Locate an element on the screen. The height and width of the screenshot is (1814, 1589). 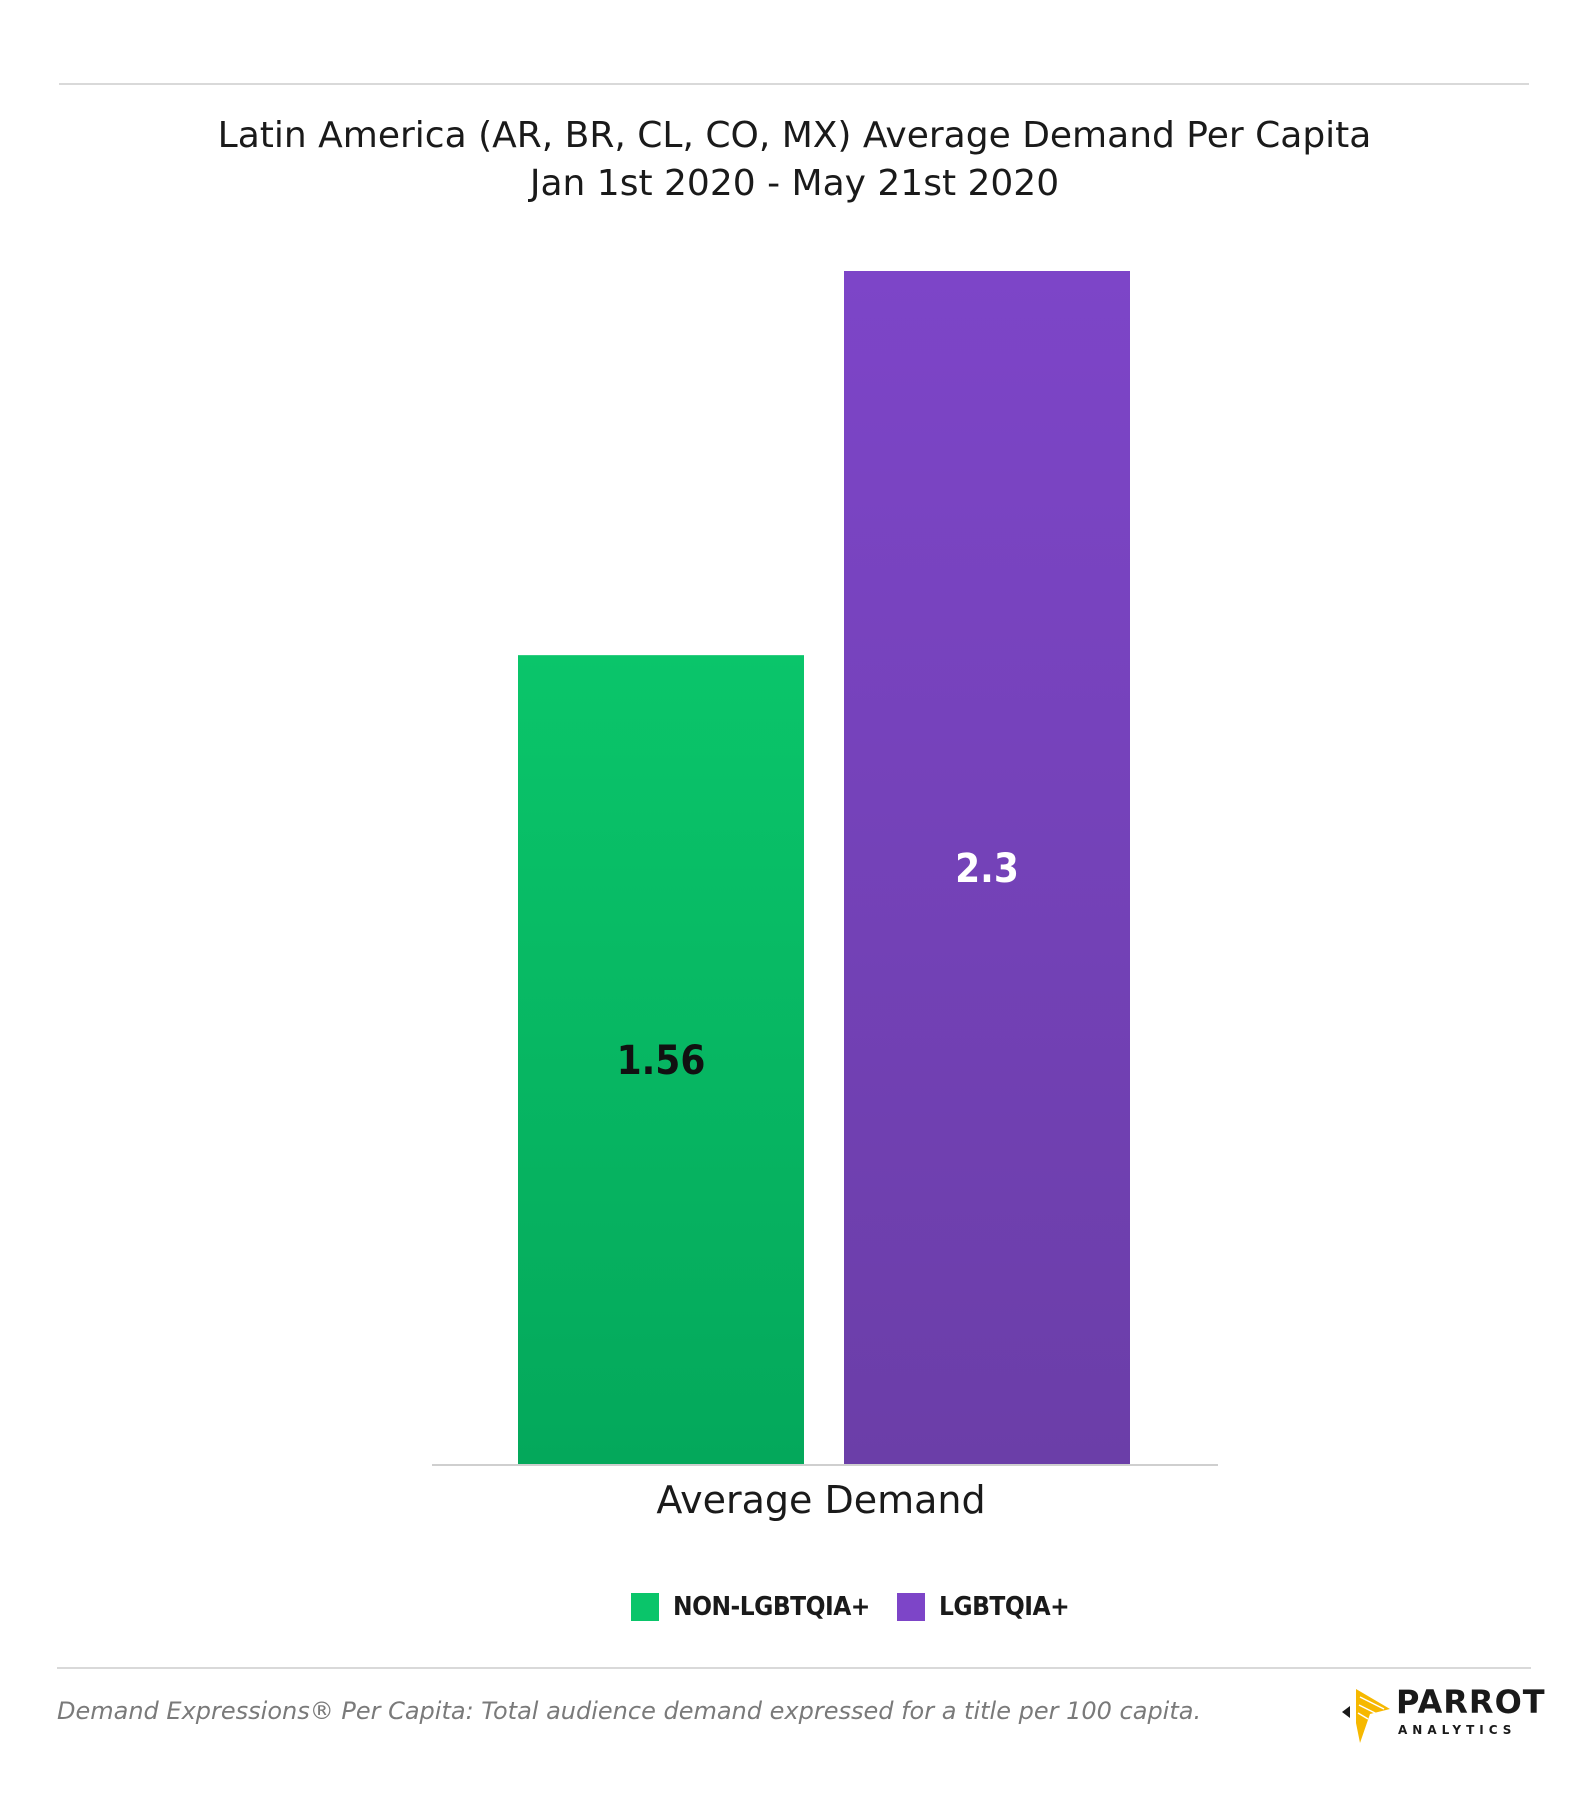
bottom-divider is located at coordinates (794, 1668).